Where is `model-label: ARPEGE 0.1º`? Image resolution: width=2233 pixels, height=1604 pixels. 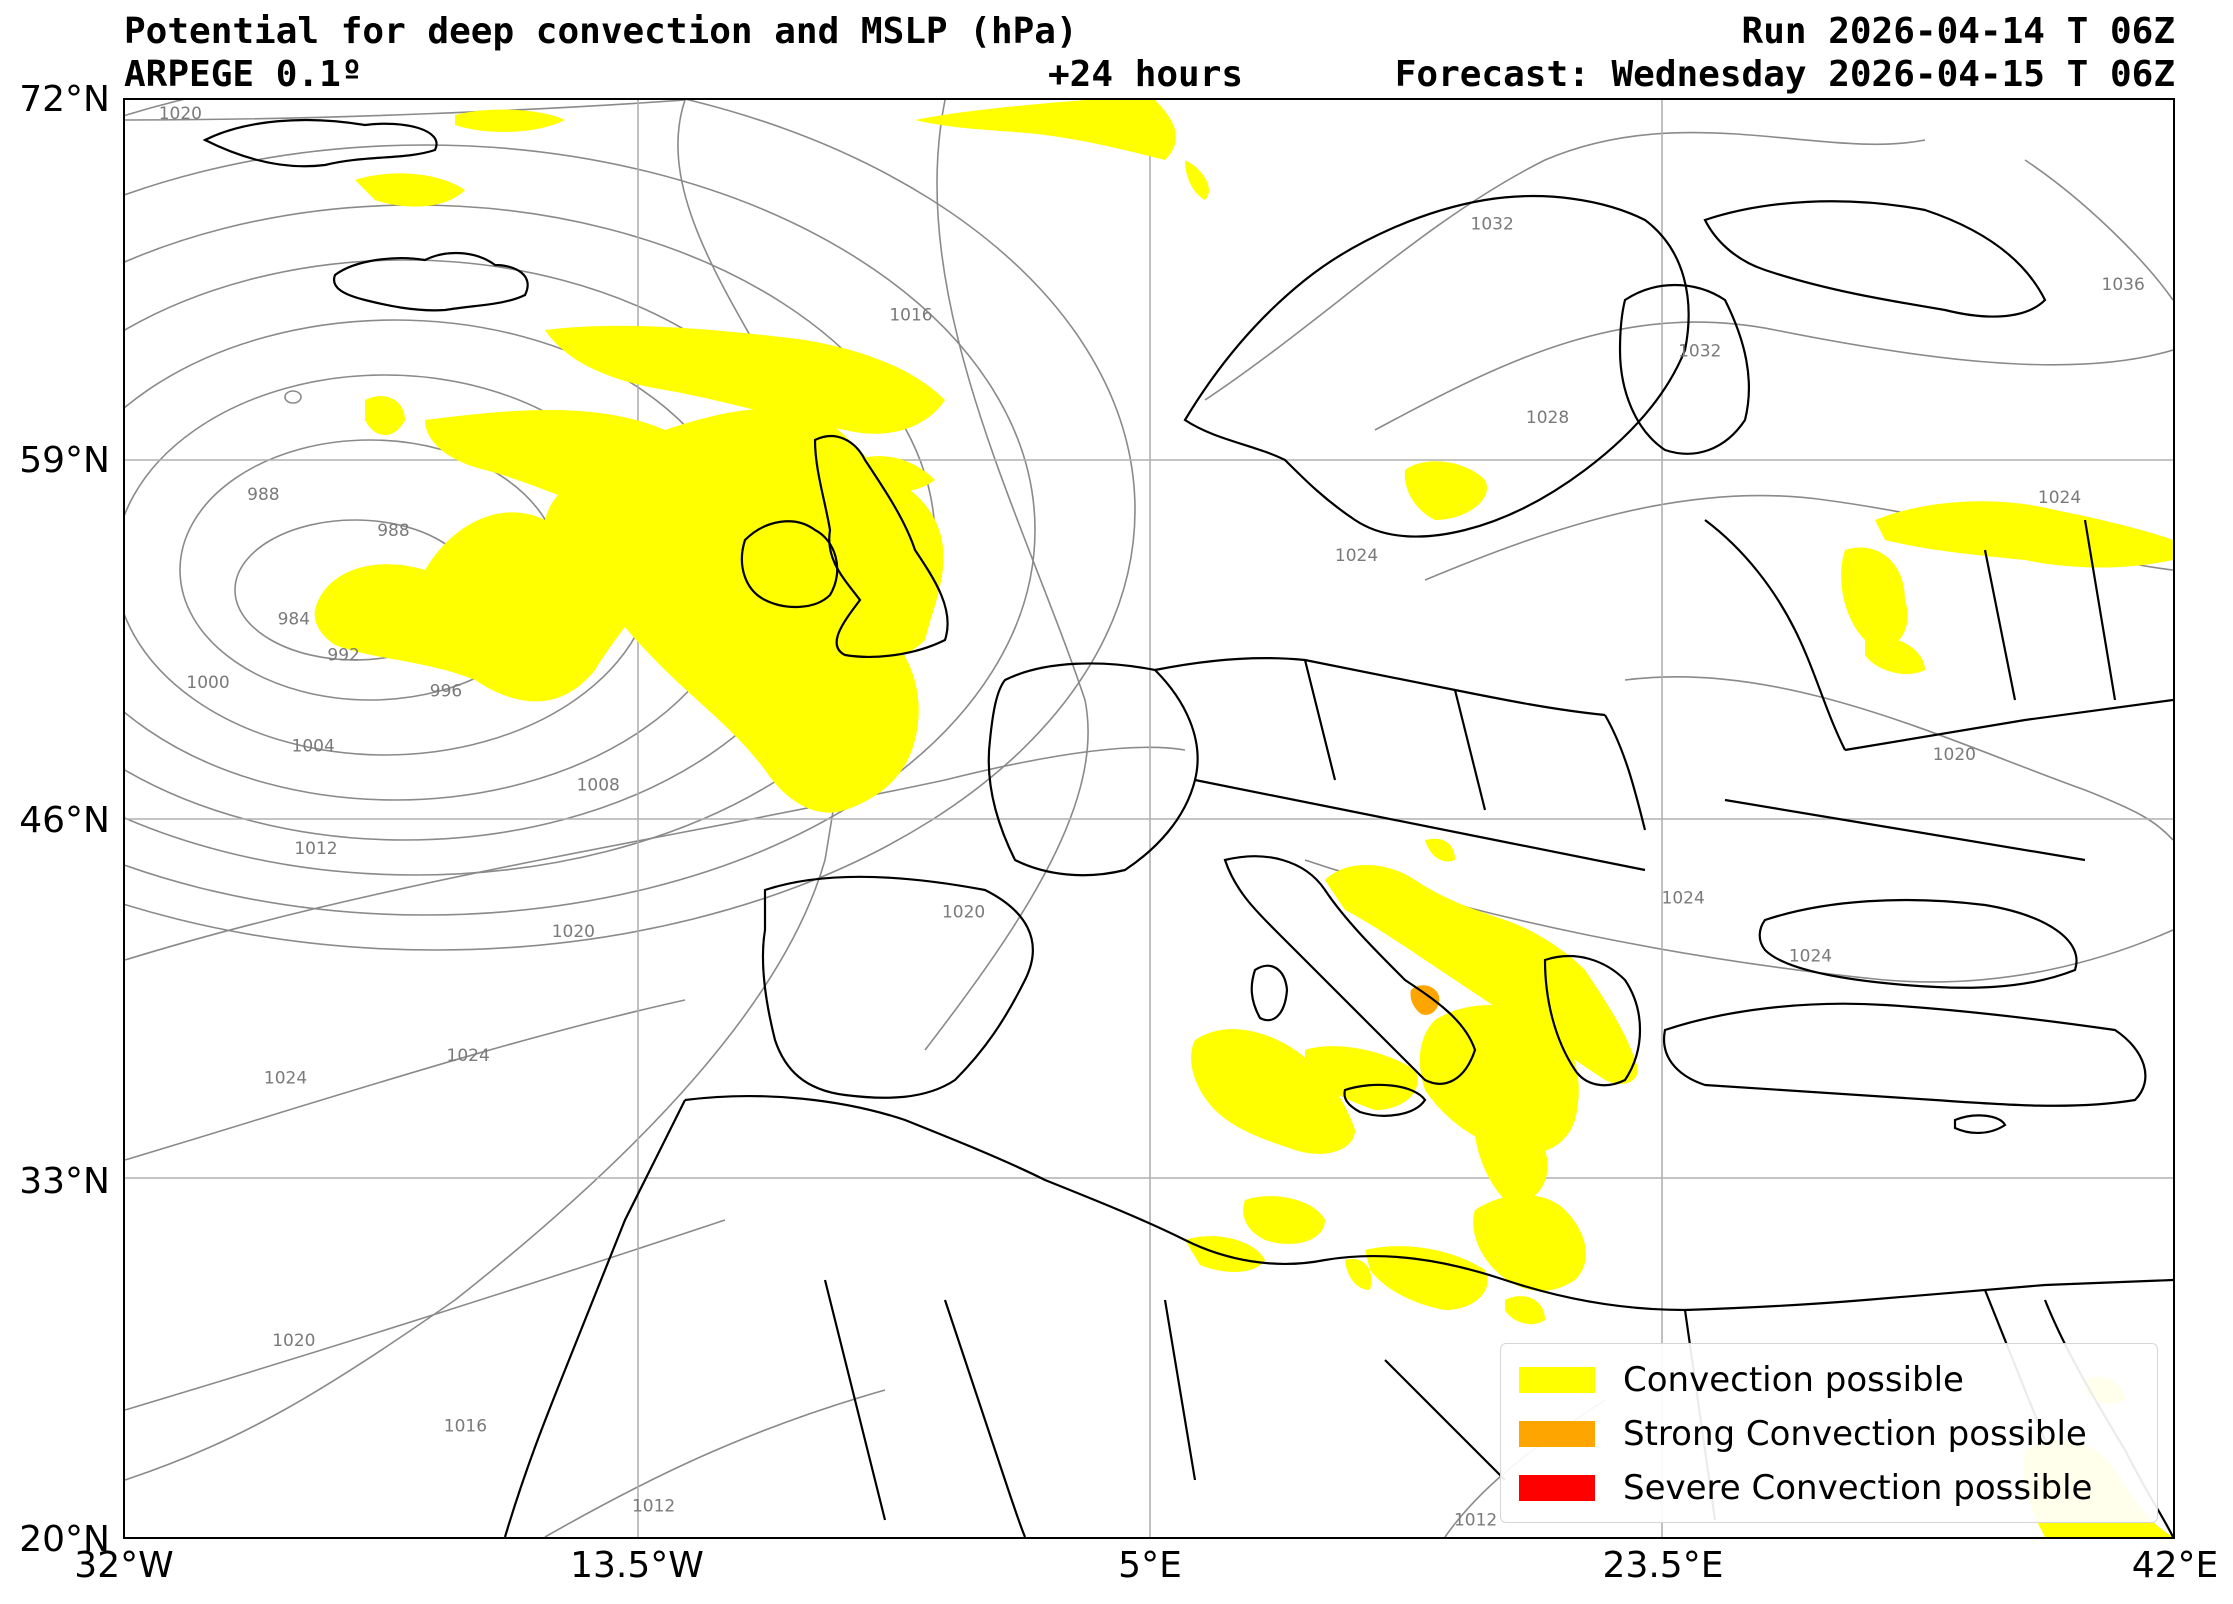 model-label: ARPEGE 0.1º is located at coordinates (243, 74).